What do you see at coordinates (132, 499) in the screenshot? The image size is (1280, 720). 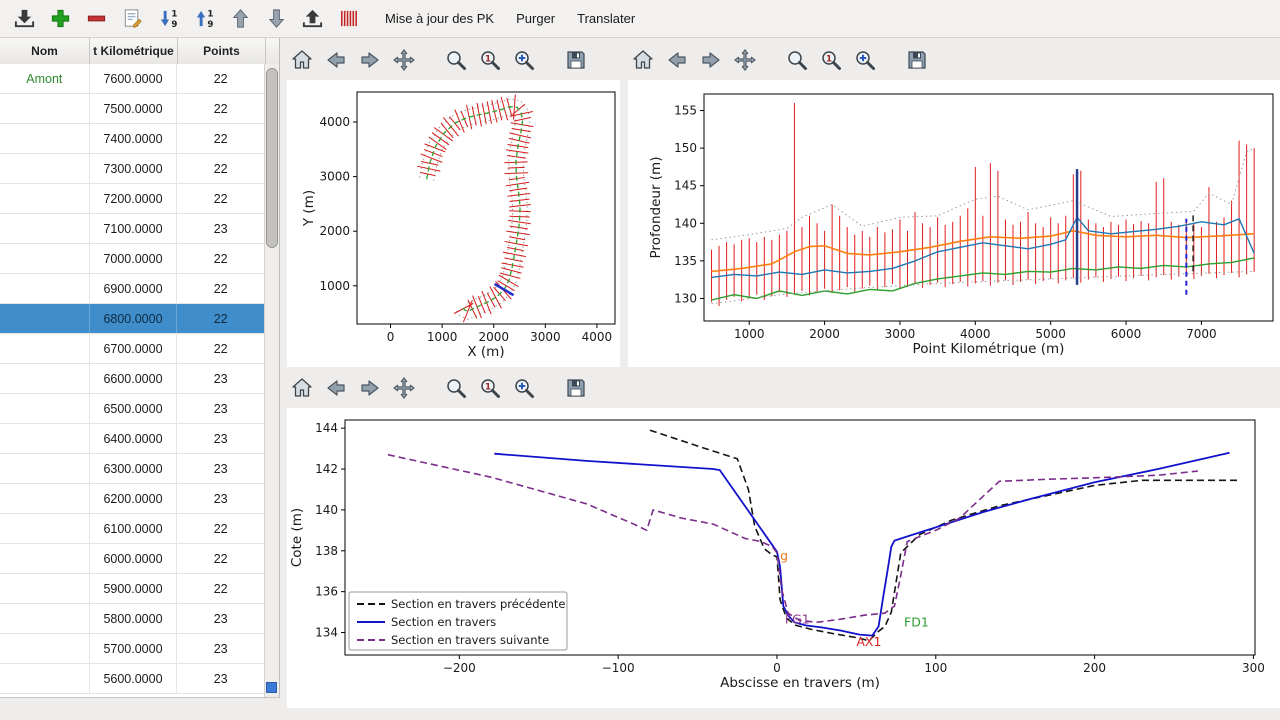 I see `table-row: 6200.0000 23` at bounding box center [132, 499].